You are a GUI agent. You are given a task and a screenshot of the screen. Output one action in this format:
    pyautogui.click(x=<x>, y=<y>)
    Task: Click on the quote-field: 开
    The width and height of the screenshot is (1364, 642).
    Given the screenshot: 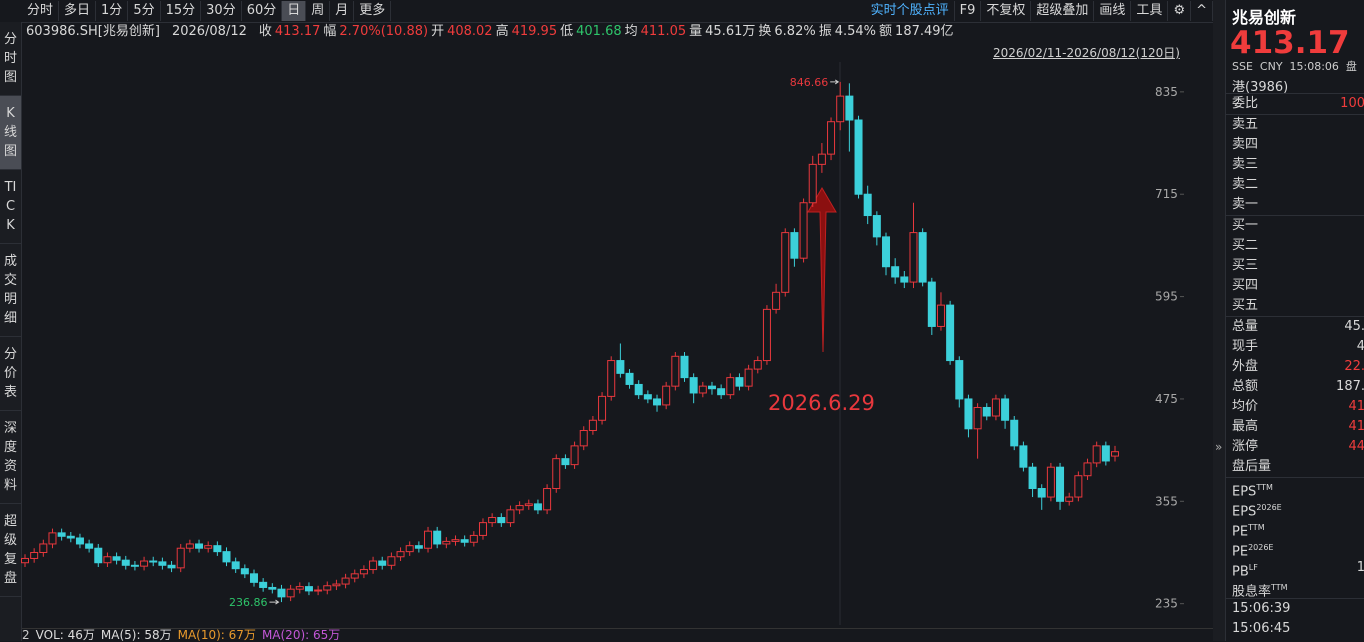 What is the action you would take?
    pyautogui.click(x=438, y=31)
    